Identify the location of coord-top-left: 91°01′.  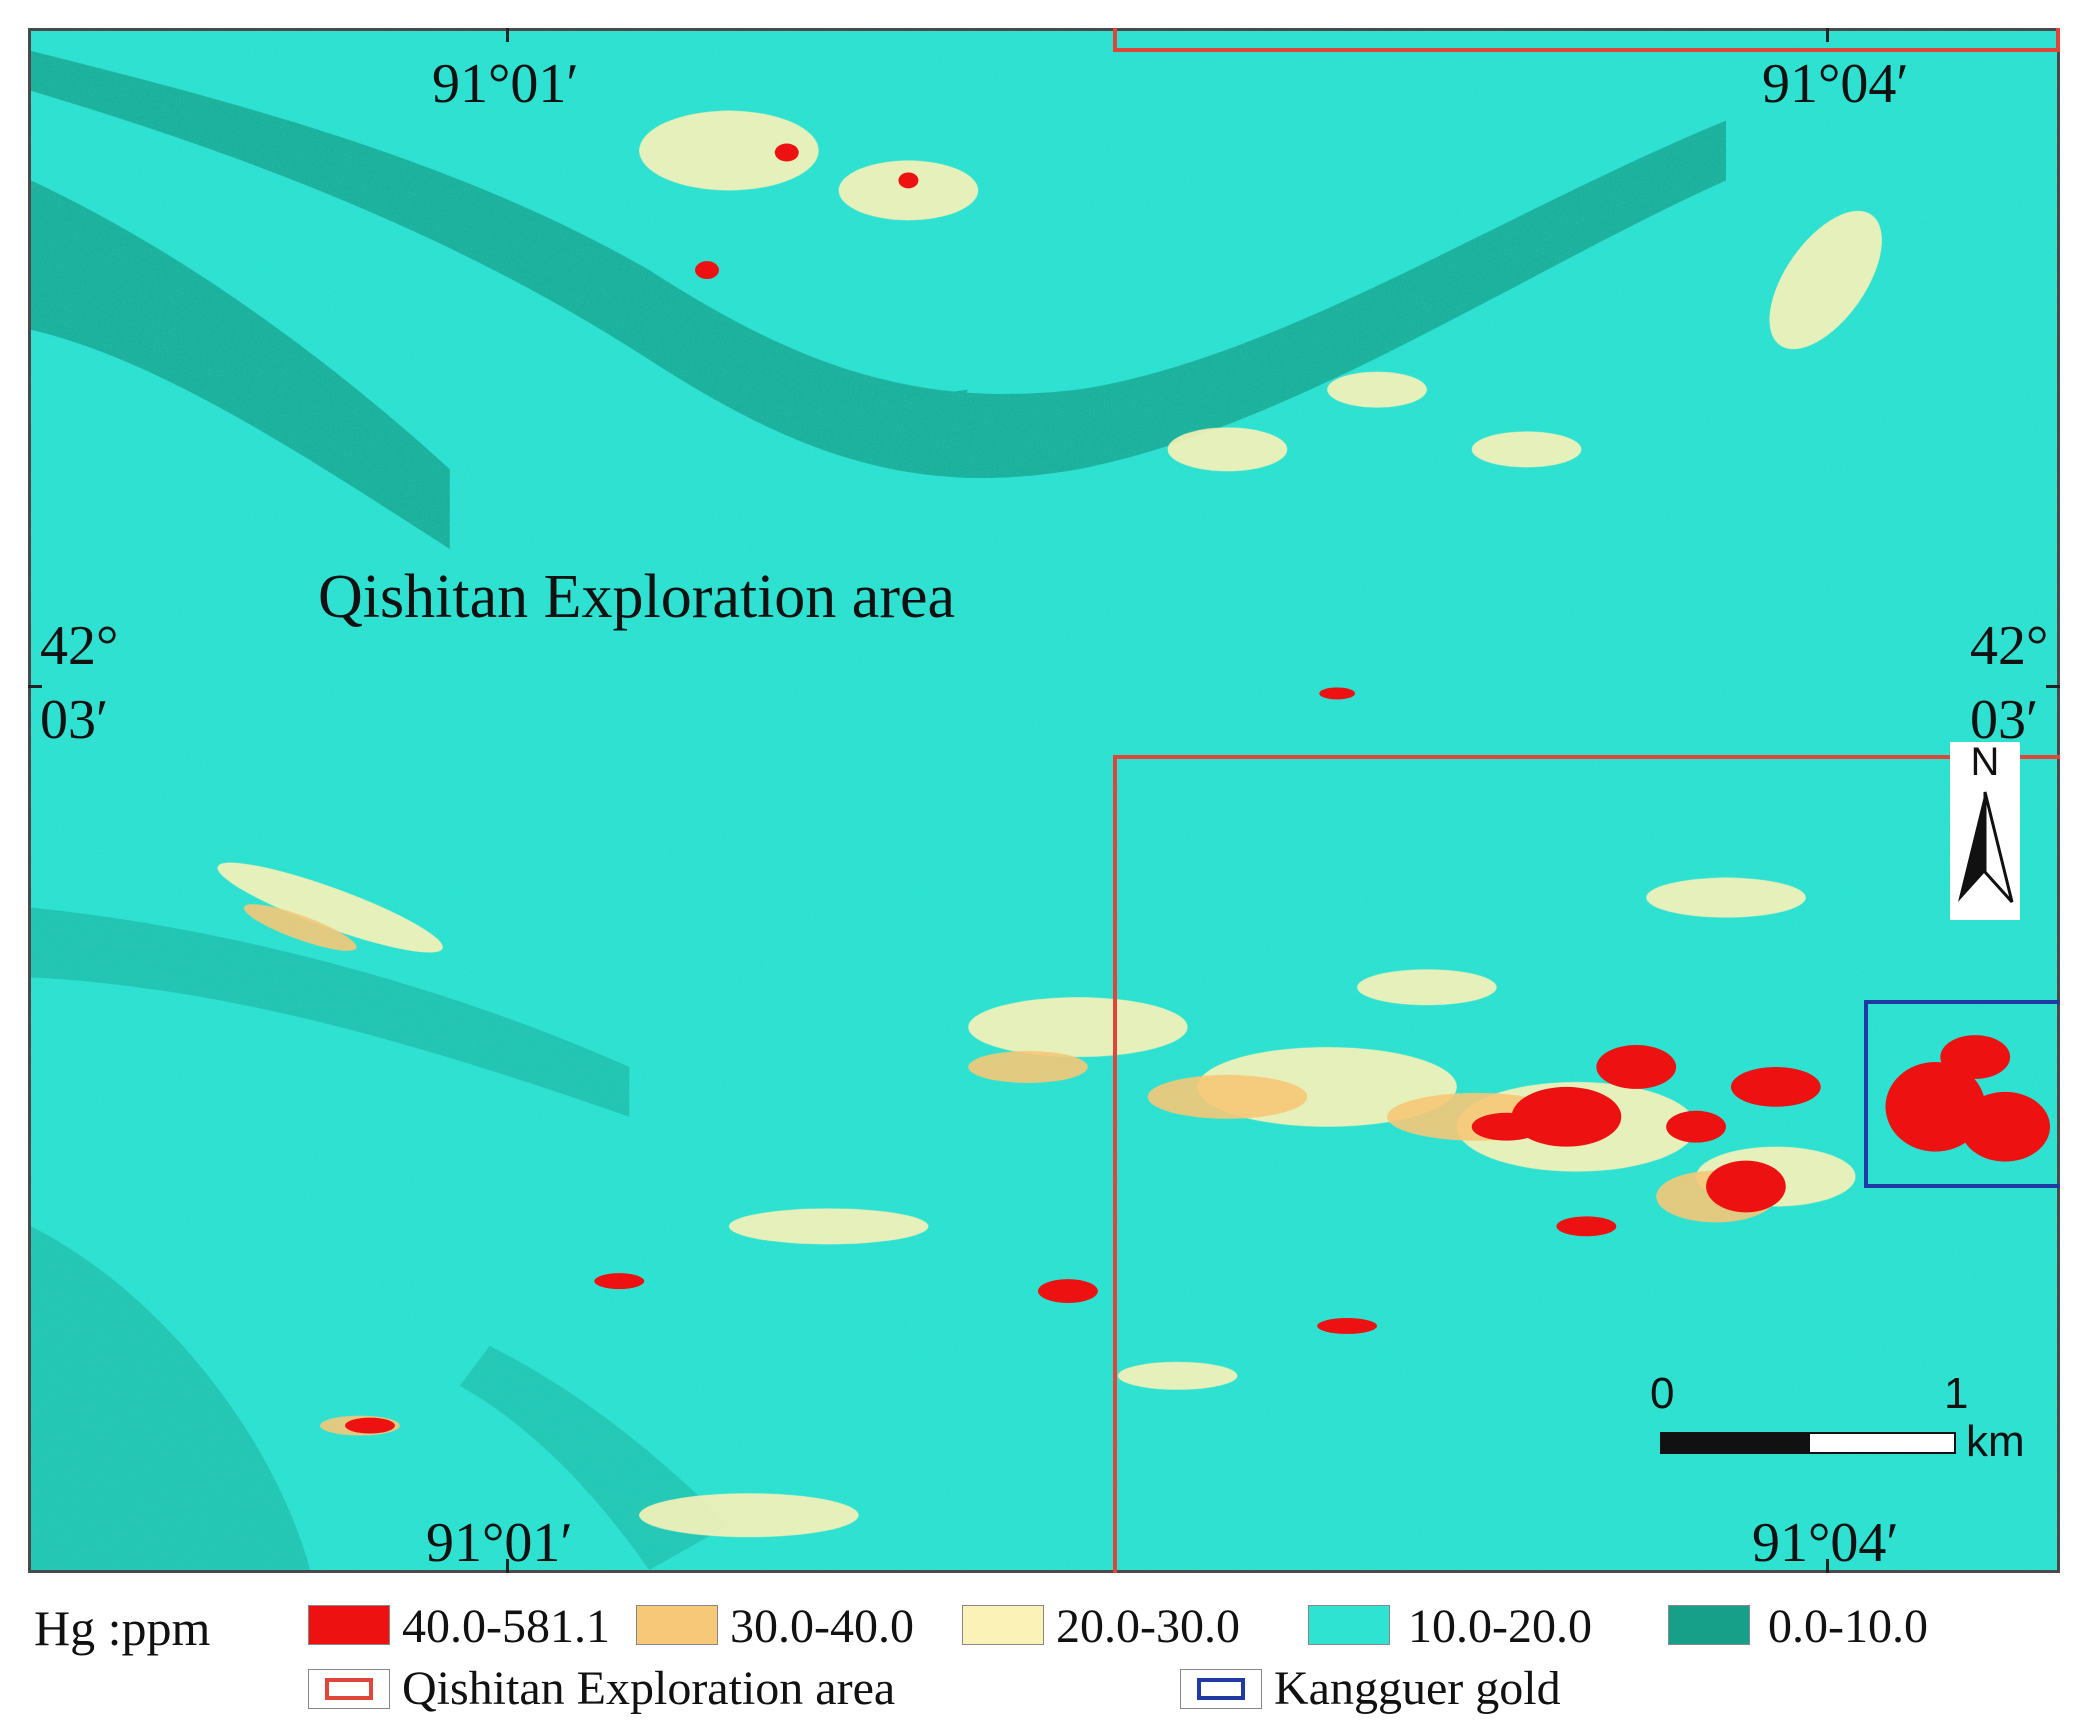
(505, 84).